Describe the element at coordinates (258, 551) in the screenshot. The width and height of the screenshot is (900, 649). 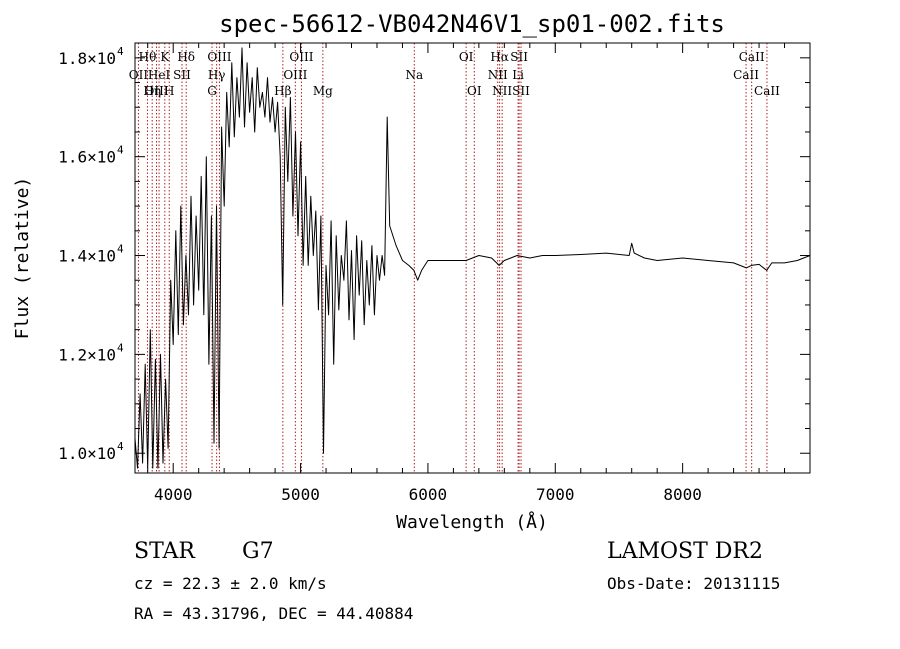
I see `object-subclass: G7` at that location.